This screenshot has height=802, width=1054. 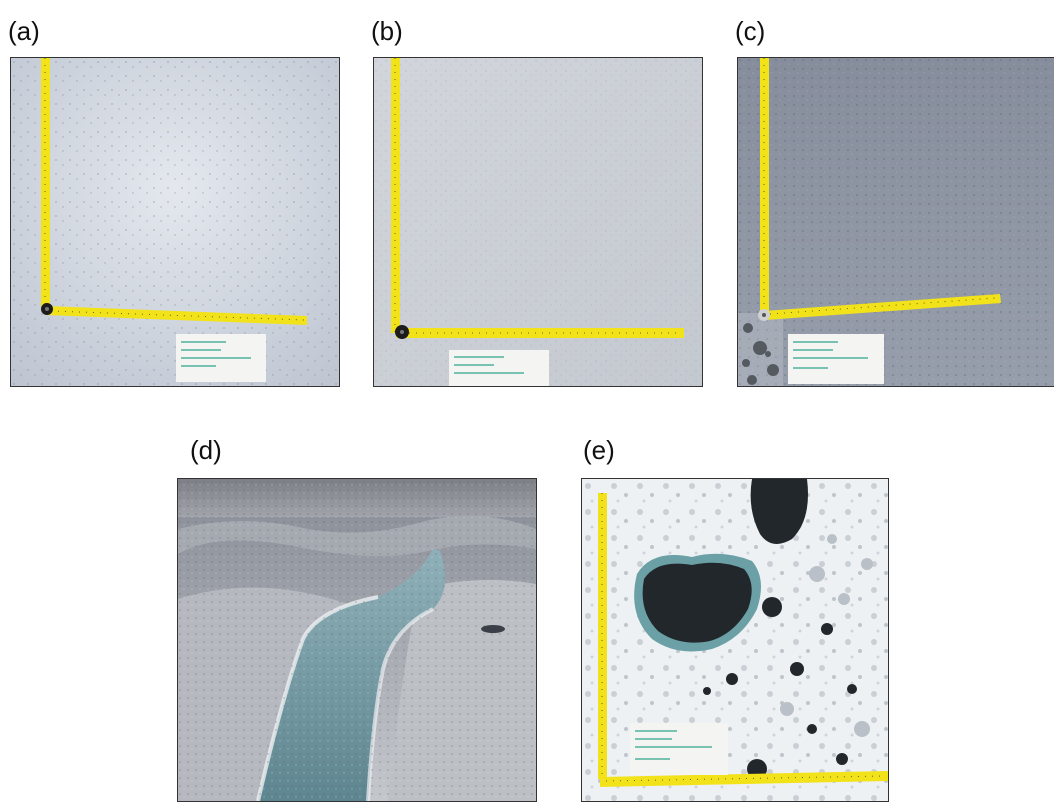 What do you see at coordinates (176, 315) in the screenshot?
I see `ruler-horizontal-a` at bounding box center [176, 315].